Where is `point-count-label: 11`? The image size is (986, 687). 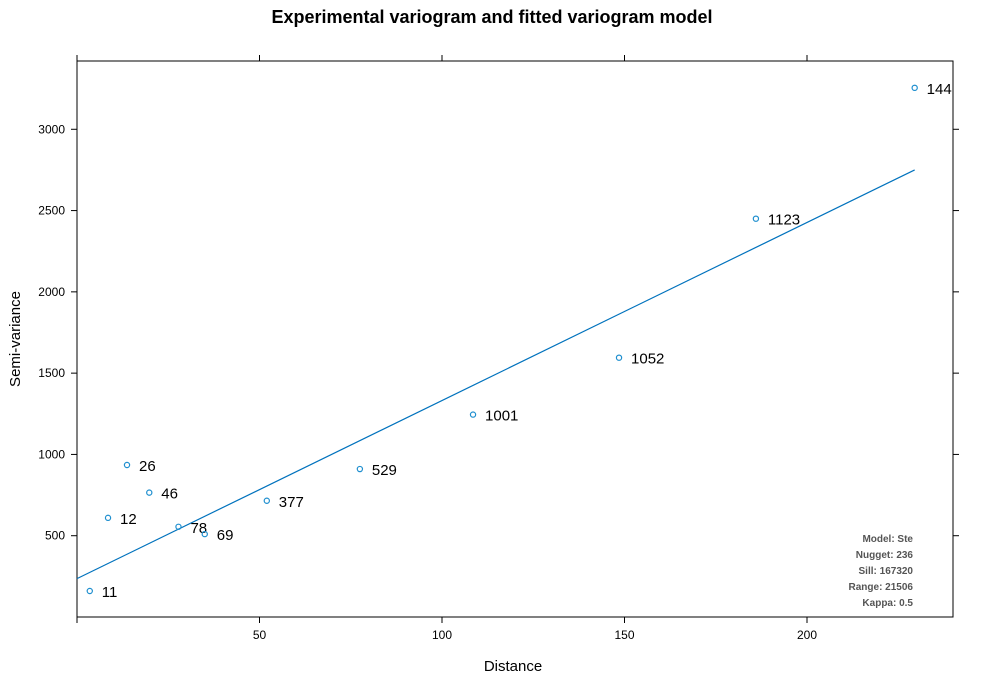
point-count-label: 11 is located at coordinates (110, 592).